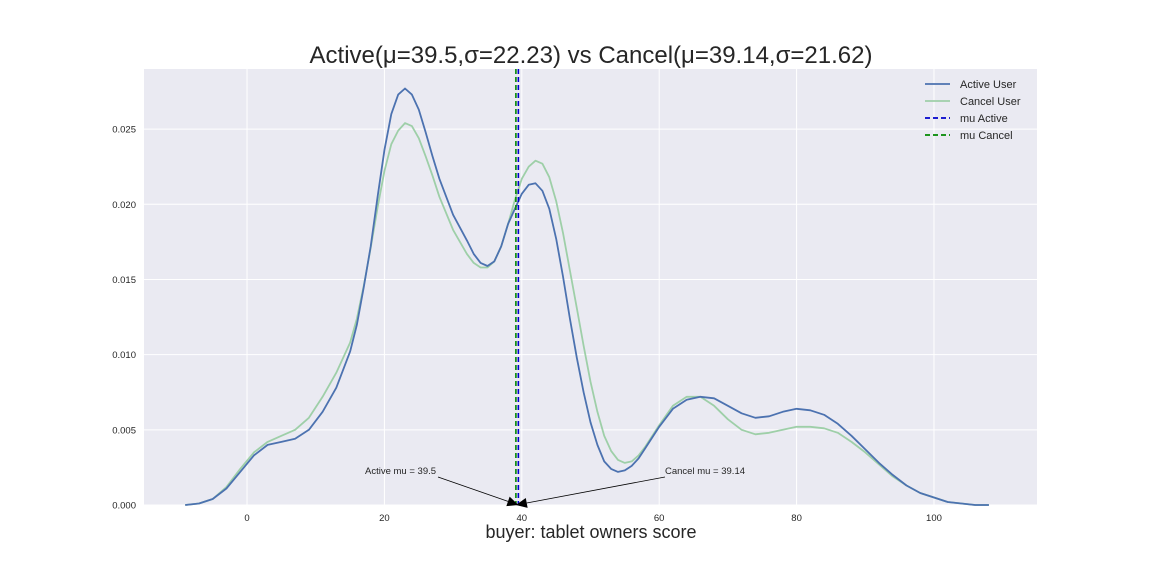 This screenshot has width=1152, height=576. I want to click on x-tick-label: 20, so click(384, 518).